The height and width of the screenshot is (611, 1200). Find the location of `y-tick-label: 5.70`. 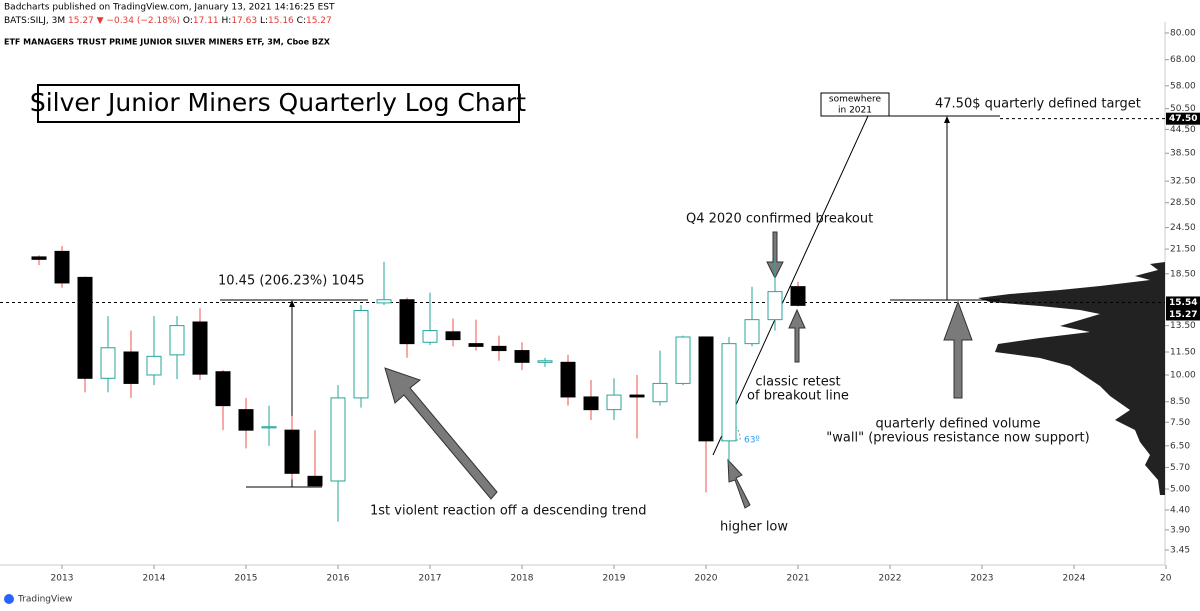

y-tick-label: 5.70 is located at coordinates (1180, 468).